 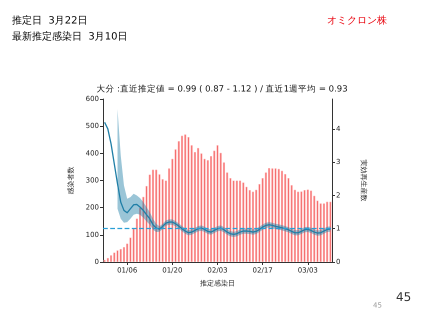 What do you see at coordinates (70, 36) in the screenshot?
I see `text: 最新推定感染日 3月10日` at bounding box center [70, 36].